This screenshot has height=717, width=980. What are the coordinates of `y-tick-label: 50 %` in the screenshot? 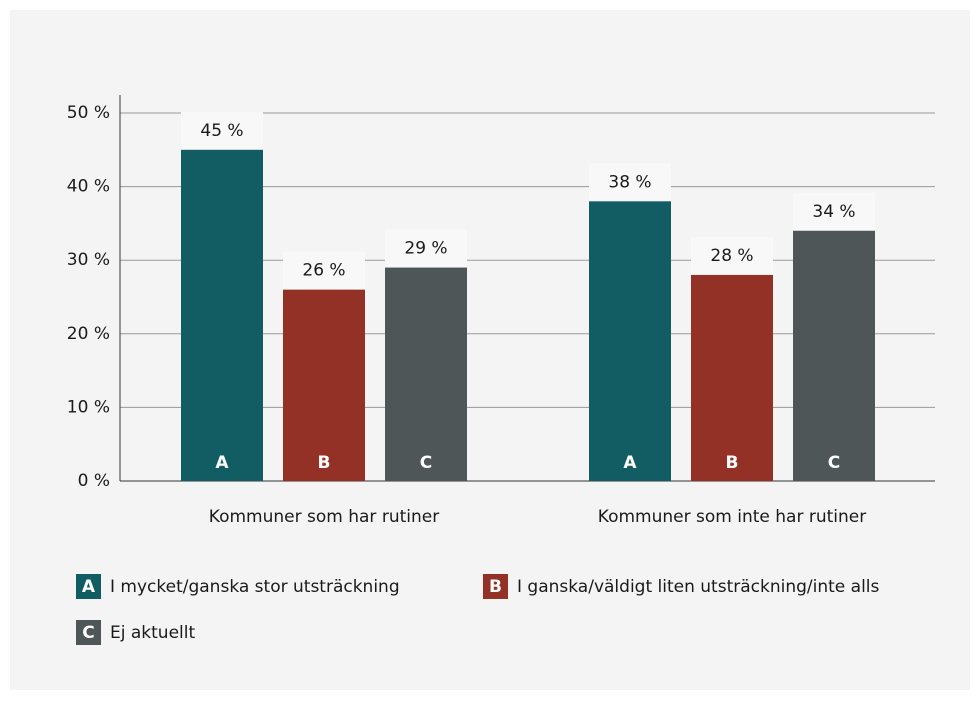 It's located at (88, 113).